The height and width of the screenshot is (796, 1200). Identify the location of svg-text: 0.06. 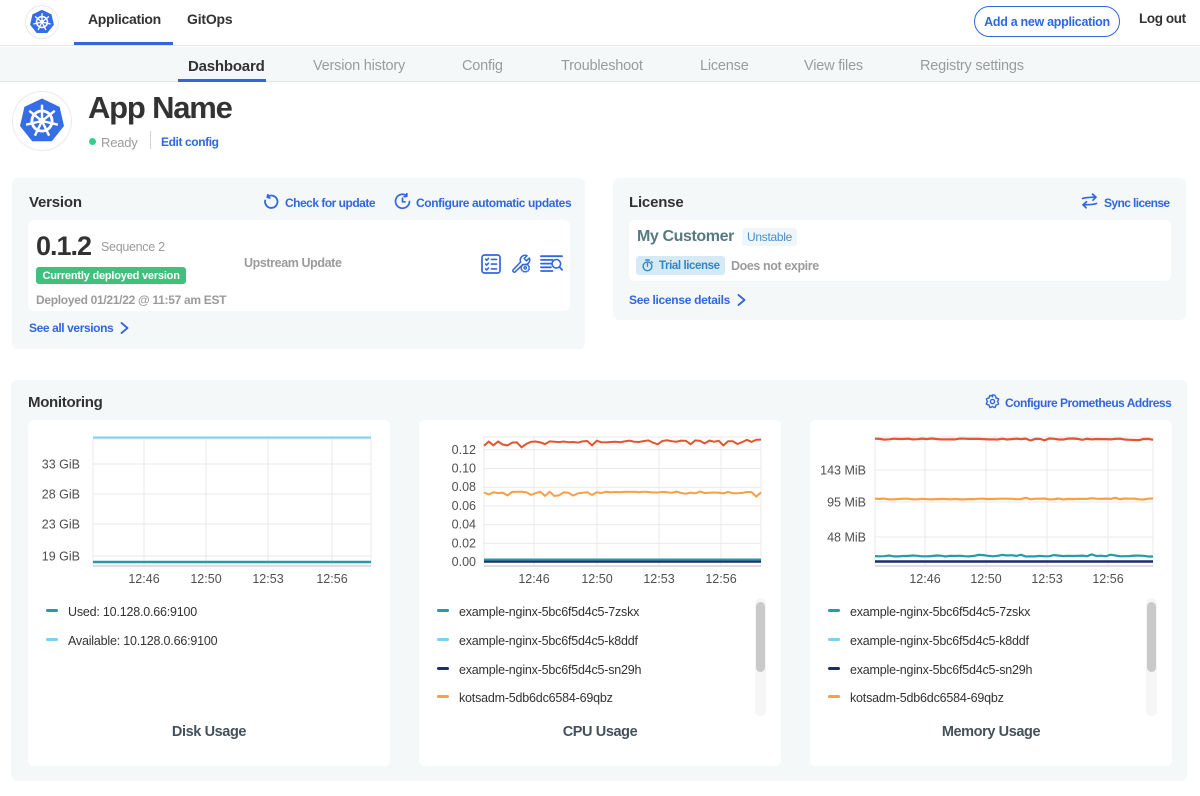
(464, 506).